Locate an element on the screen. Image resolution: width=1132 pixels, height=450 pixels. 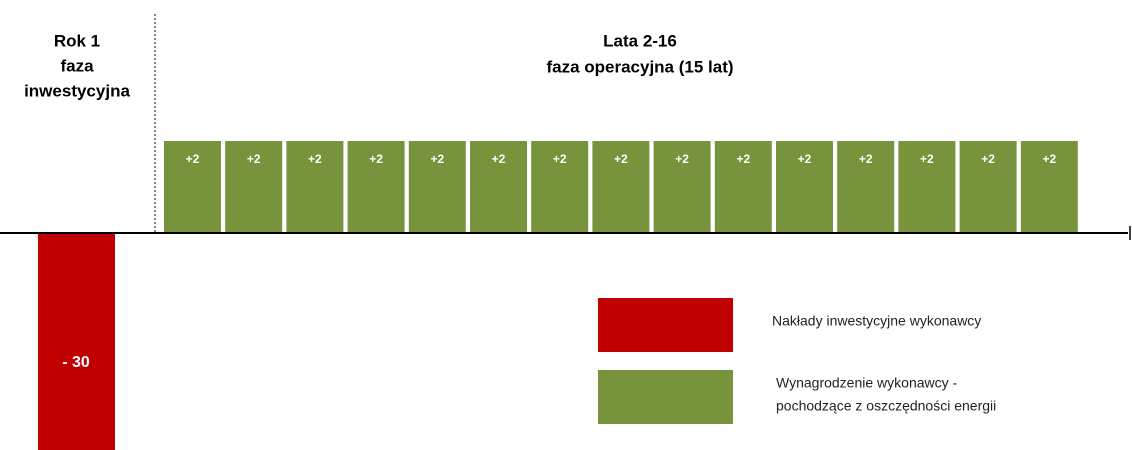
phase-title: faza is located at coordinates (77, 65).